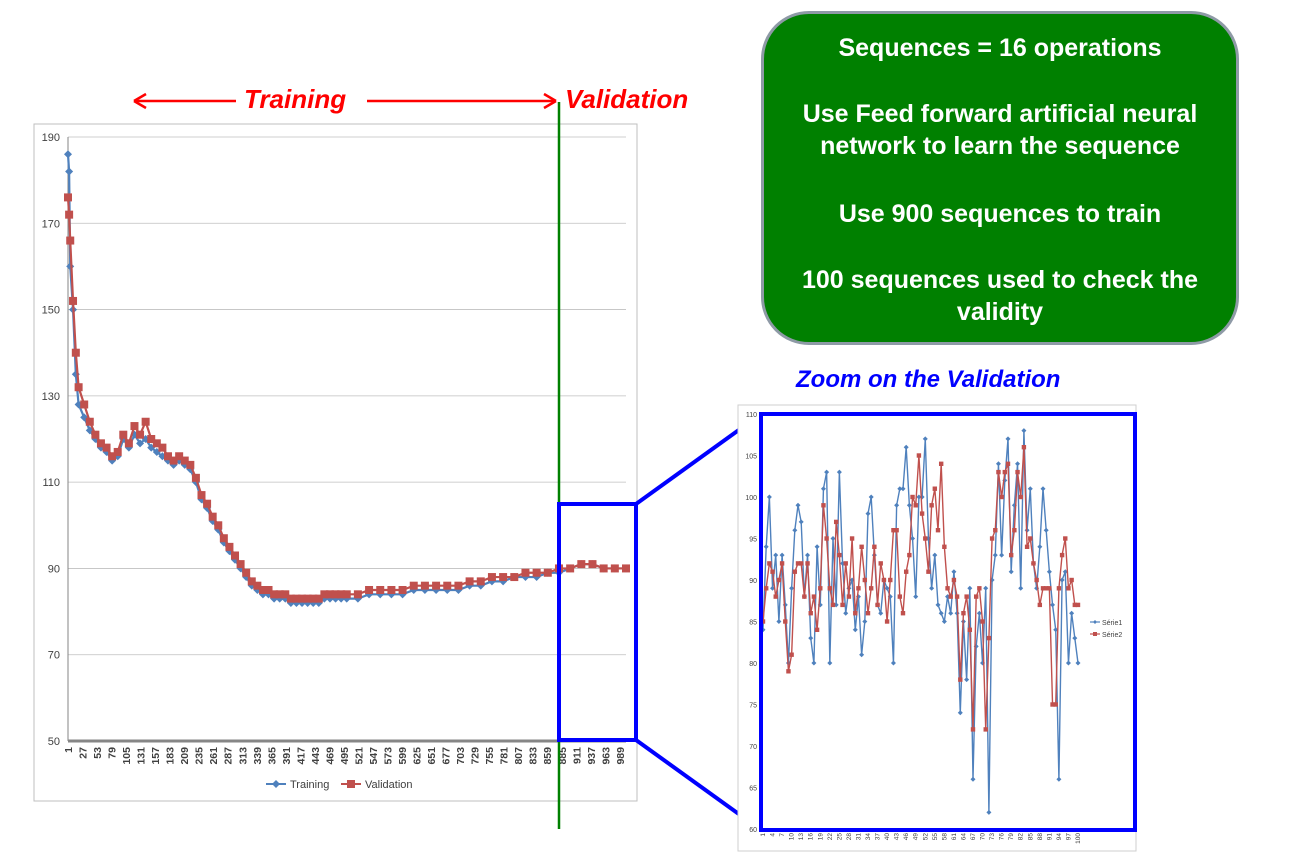 The width and height of the screenshot is (1304, 858). Describe the element at coordinates (389, 785) in the screenshot. I see `legend-validation-label: Validation` at that location.